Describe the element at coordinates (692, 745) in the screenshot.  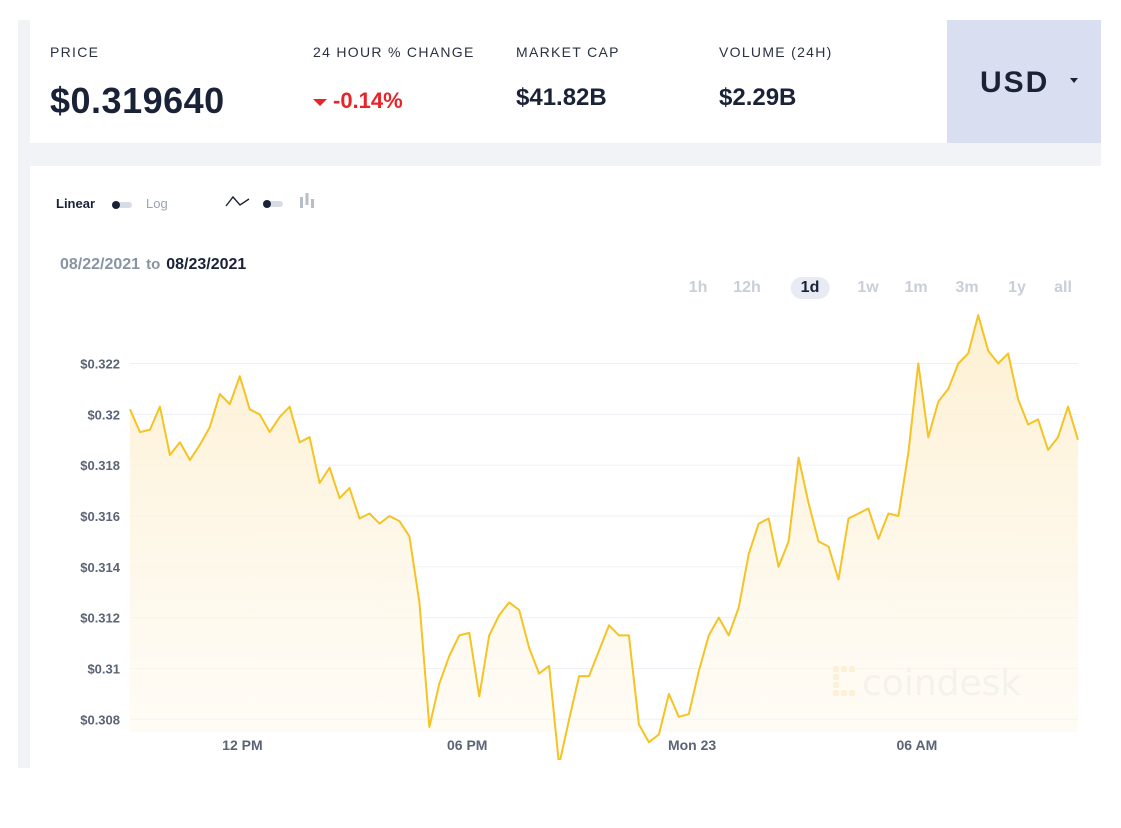
I see `x-tick-label: Mon 23` at that location.